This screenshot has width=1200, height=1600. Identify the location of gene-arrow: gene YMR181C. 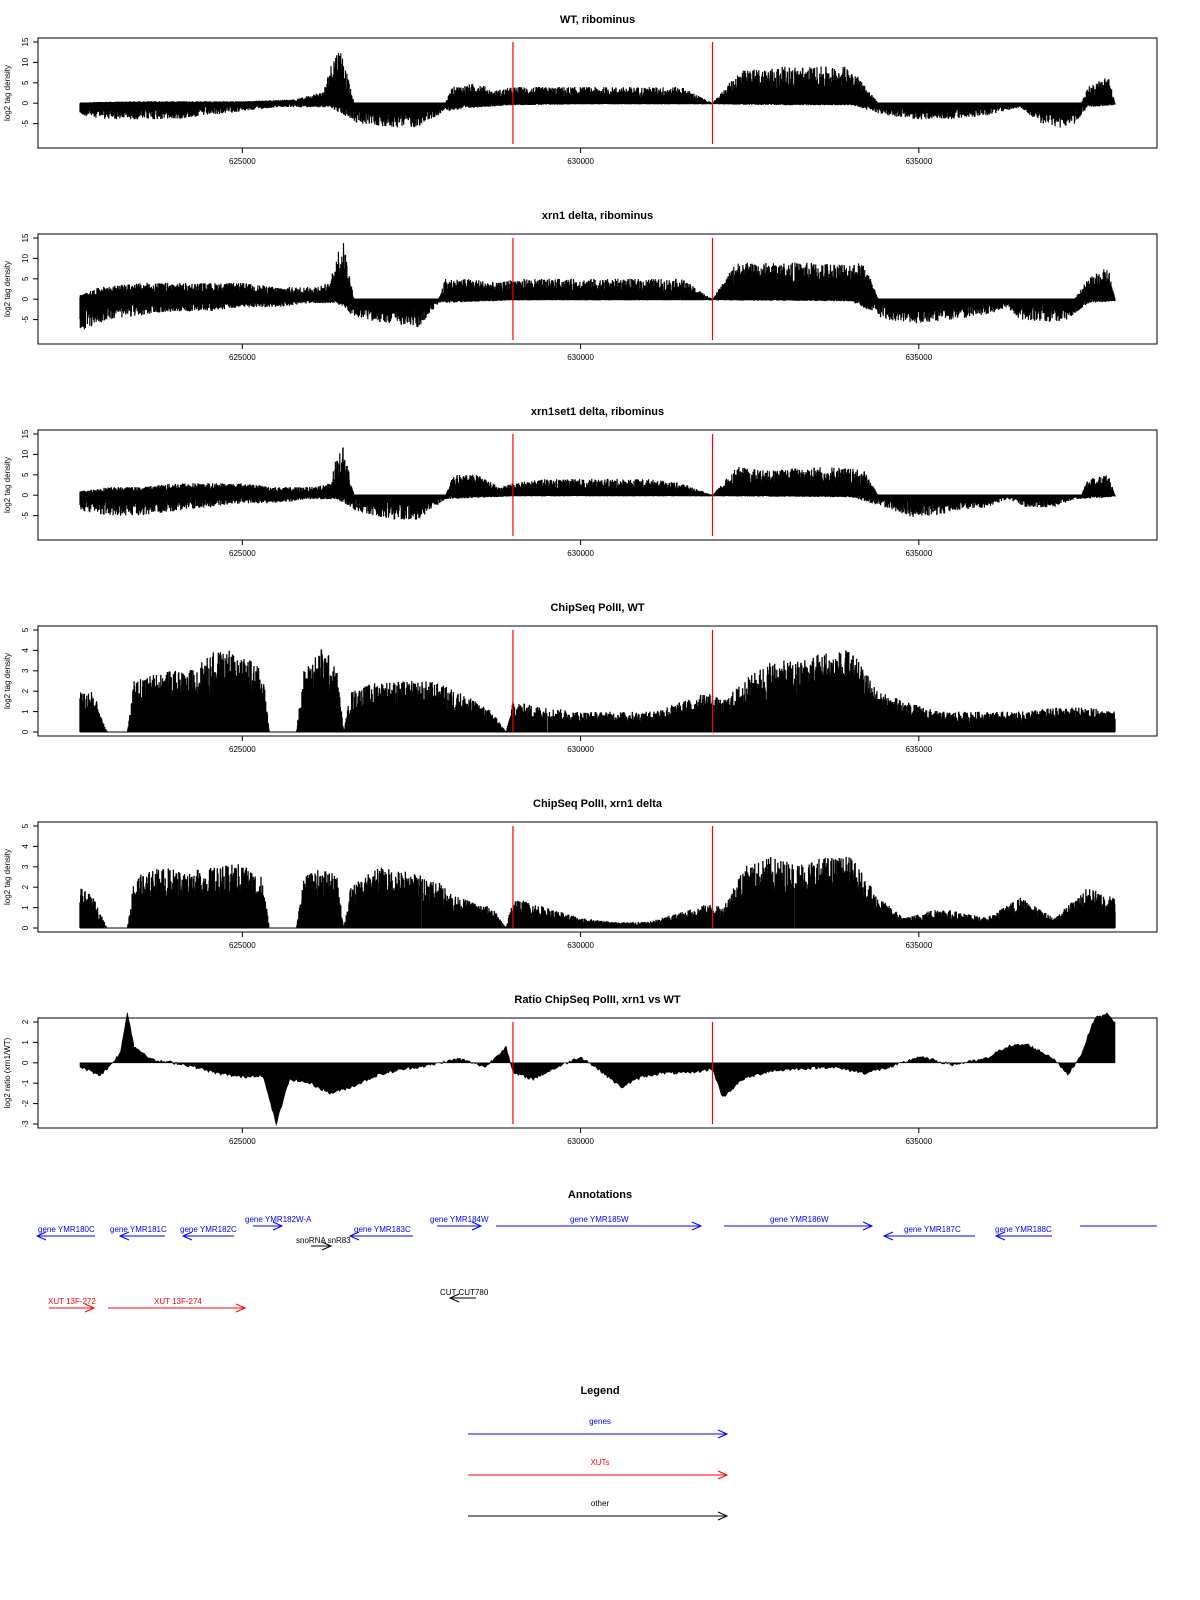
(138, 1233).